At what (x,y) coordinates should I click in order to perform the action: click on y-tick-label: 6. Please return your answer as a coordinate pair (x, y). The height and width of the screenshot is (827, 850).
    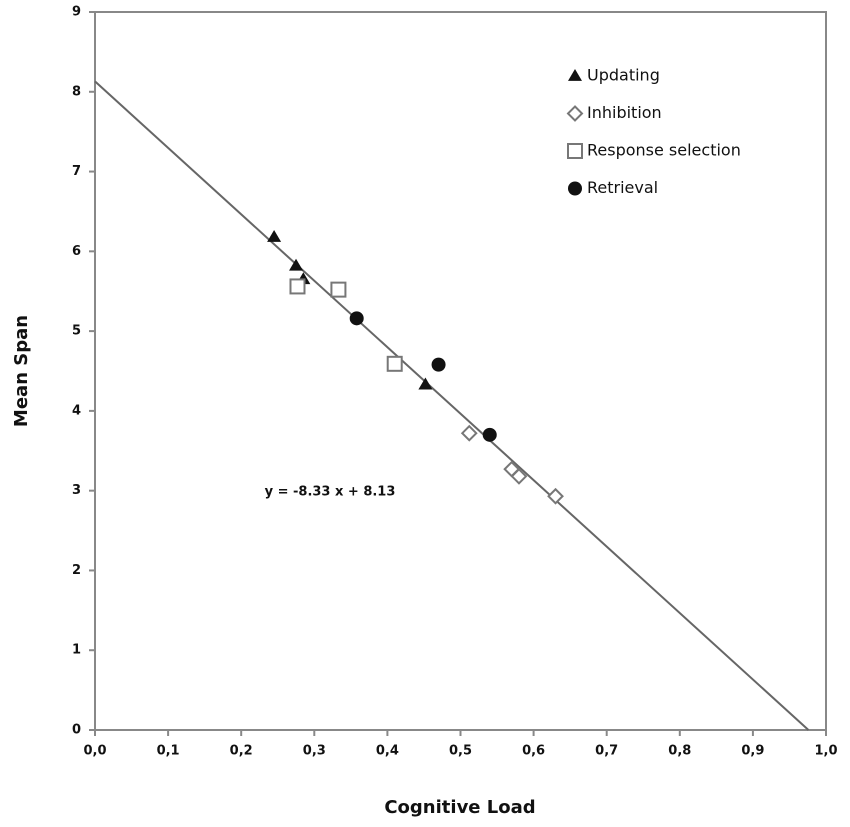
    Looking at the image, I should click on (76, 251).